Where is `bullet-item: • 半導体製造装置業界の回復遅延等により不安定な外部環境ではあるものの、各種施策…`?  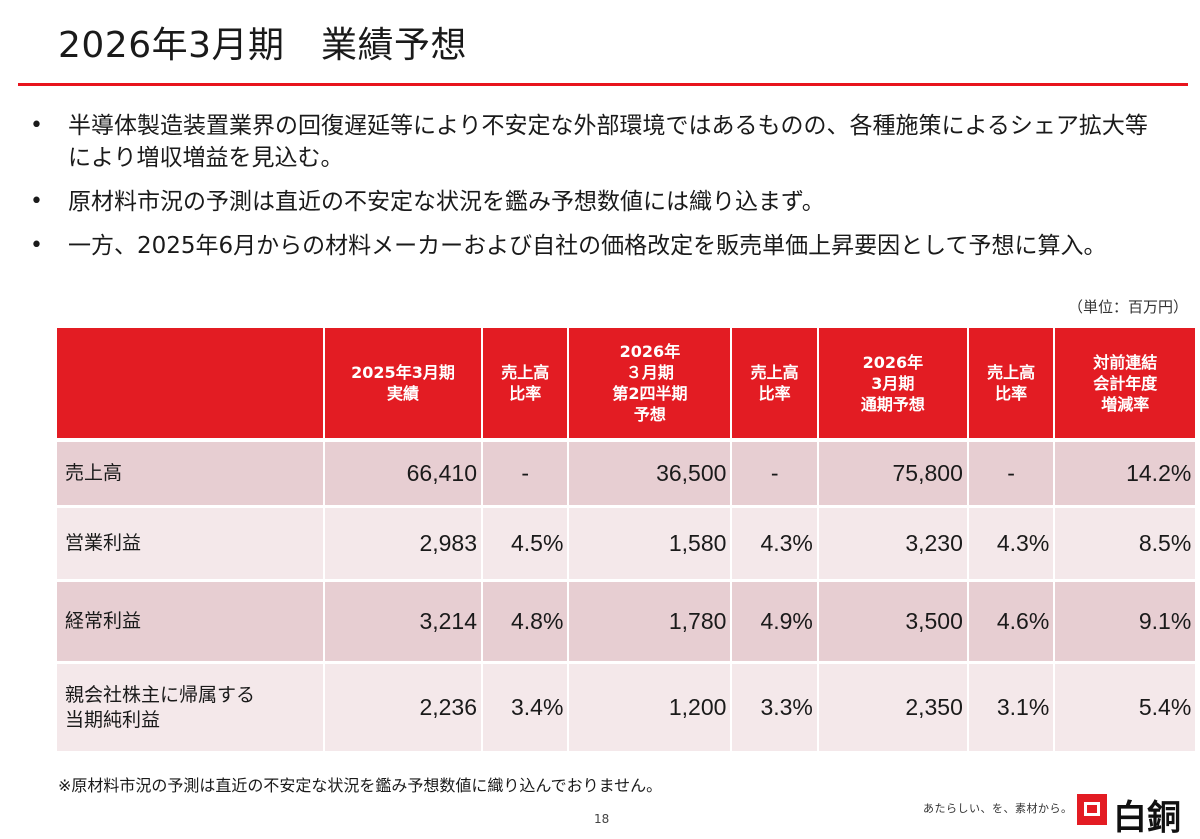
bullet-item: • 半導体製造装置業界の回復遅延等により不安定な外部環境ではあるものの、各種施策… is located at coordinates (598, 142).